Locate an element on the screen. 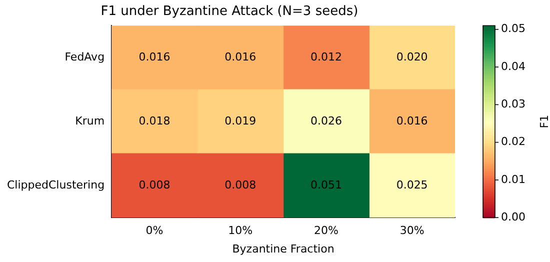 The image size is (550, 262). x-tick-label: 0% is located at coordinates (155, 231).